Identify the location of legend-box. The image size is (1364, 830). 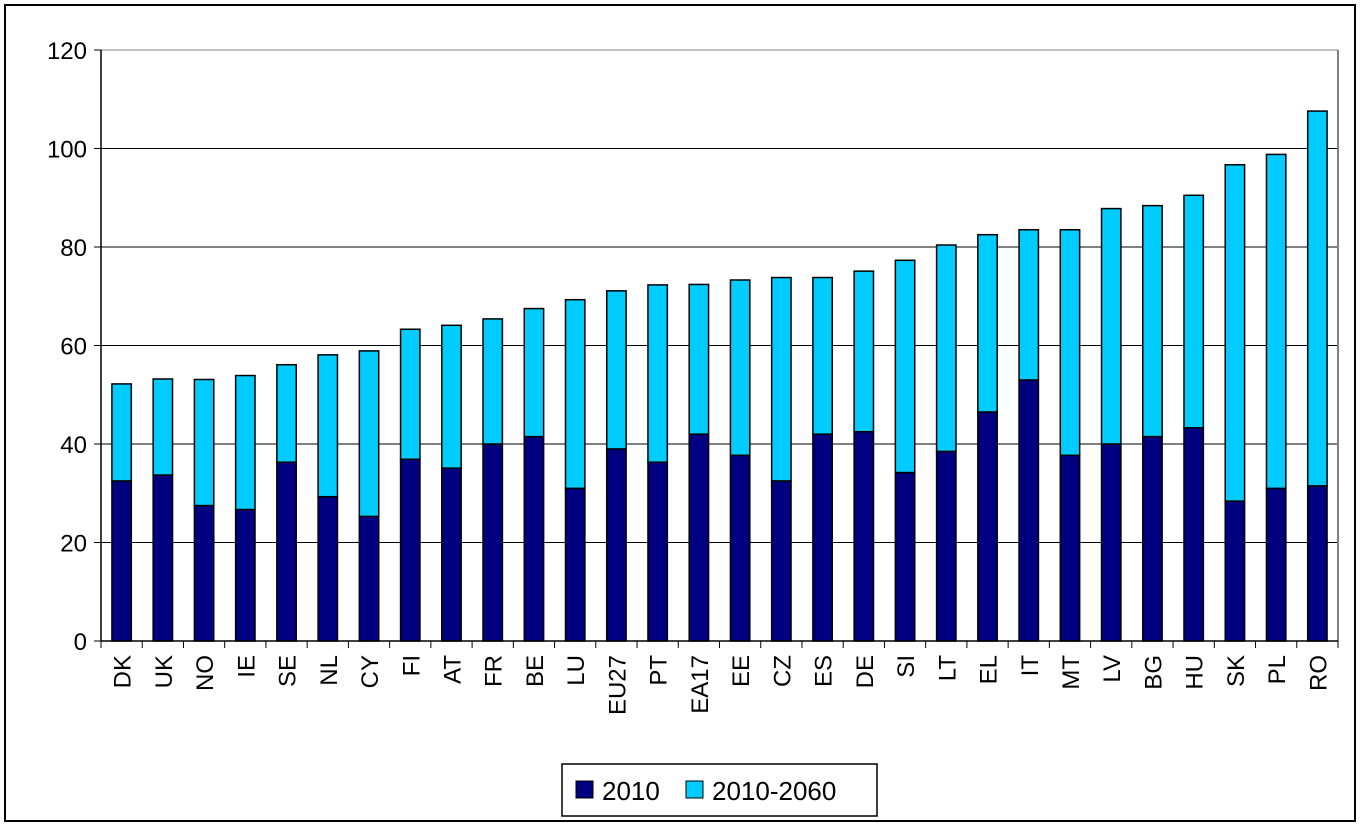
(719, 790).